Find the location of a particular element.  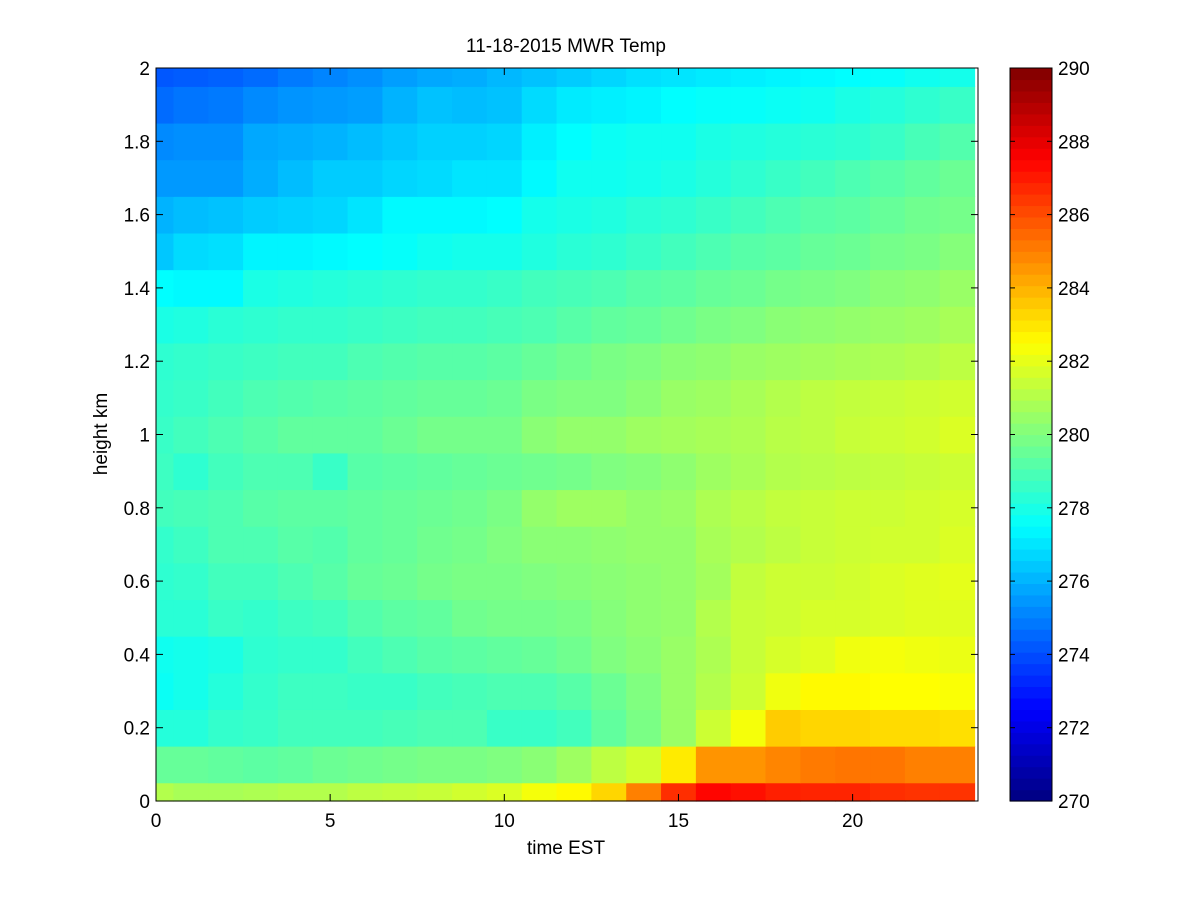

y-tick-label: 1.4 is located at coordinates (137, 289).